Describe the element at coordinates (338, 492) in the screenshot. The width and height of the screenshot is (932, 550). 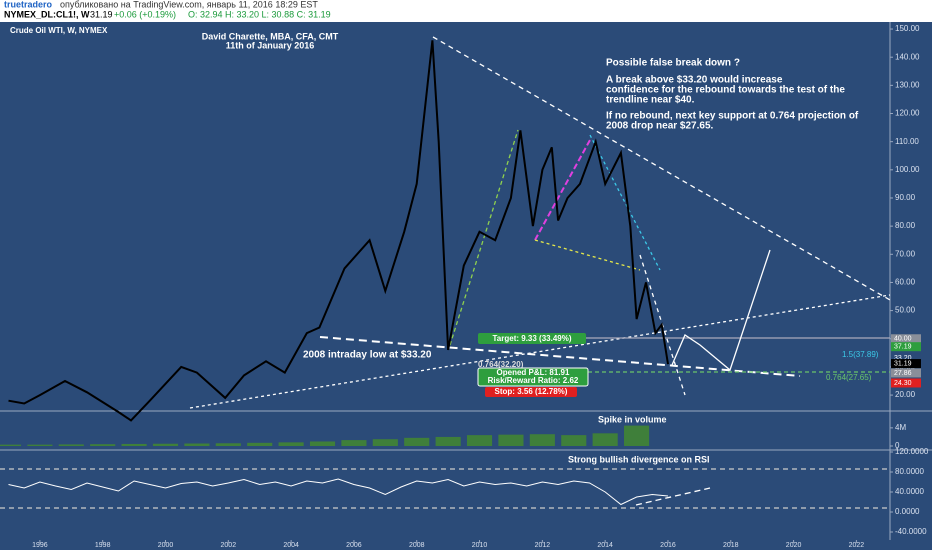
I see `series-line` at that location.